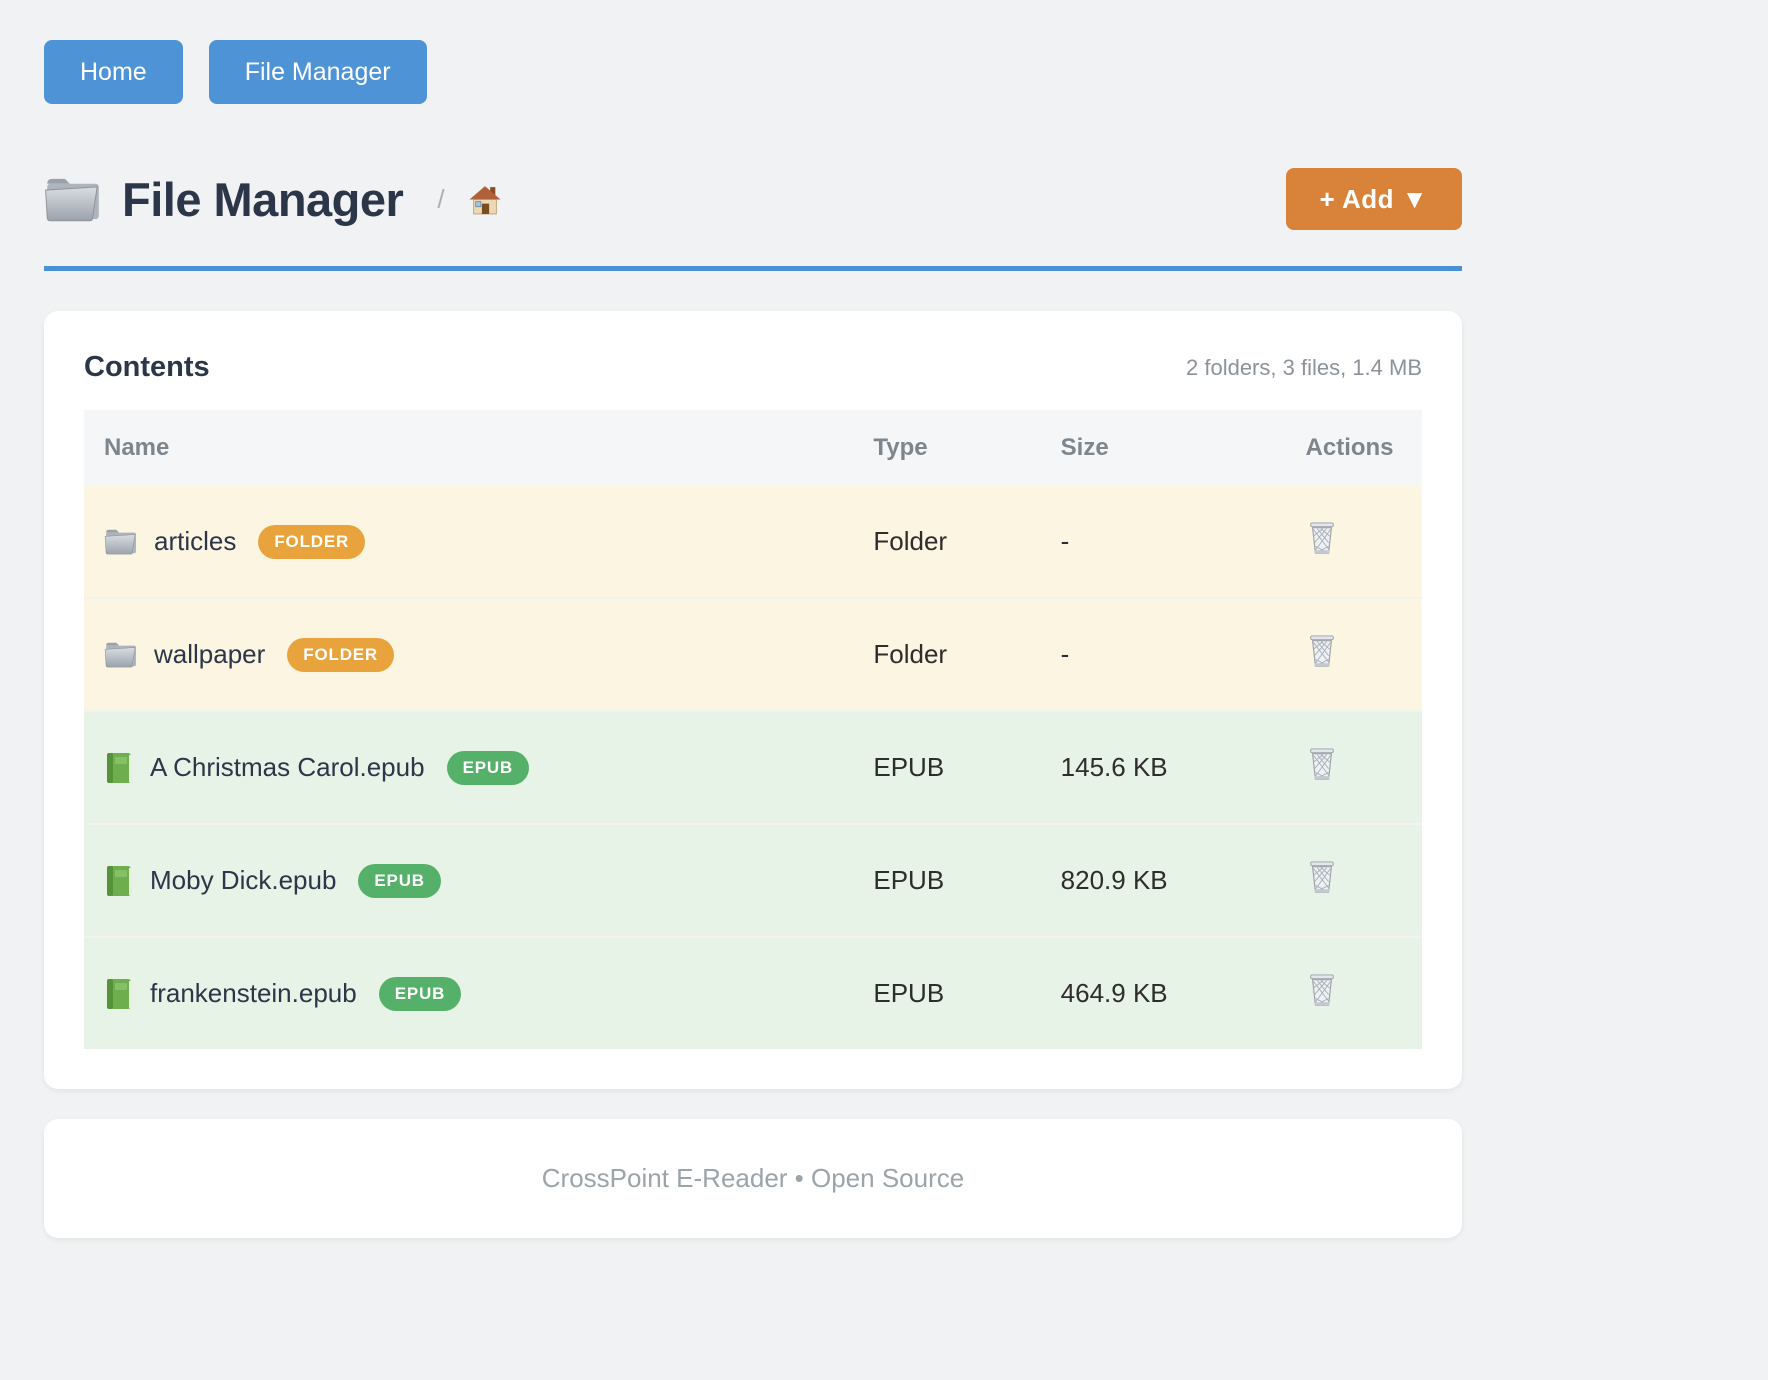 The height and width of the screenshot is (1380, 1768). What do you see at coordinates (753, 880) in the screenshot?
I see `table-row: Moby Dick.epub EPUB EPUB 820.9 KB` at bounding box center [753, 880].